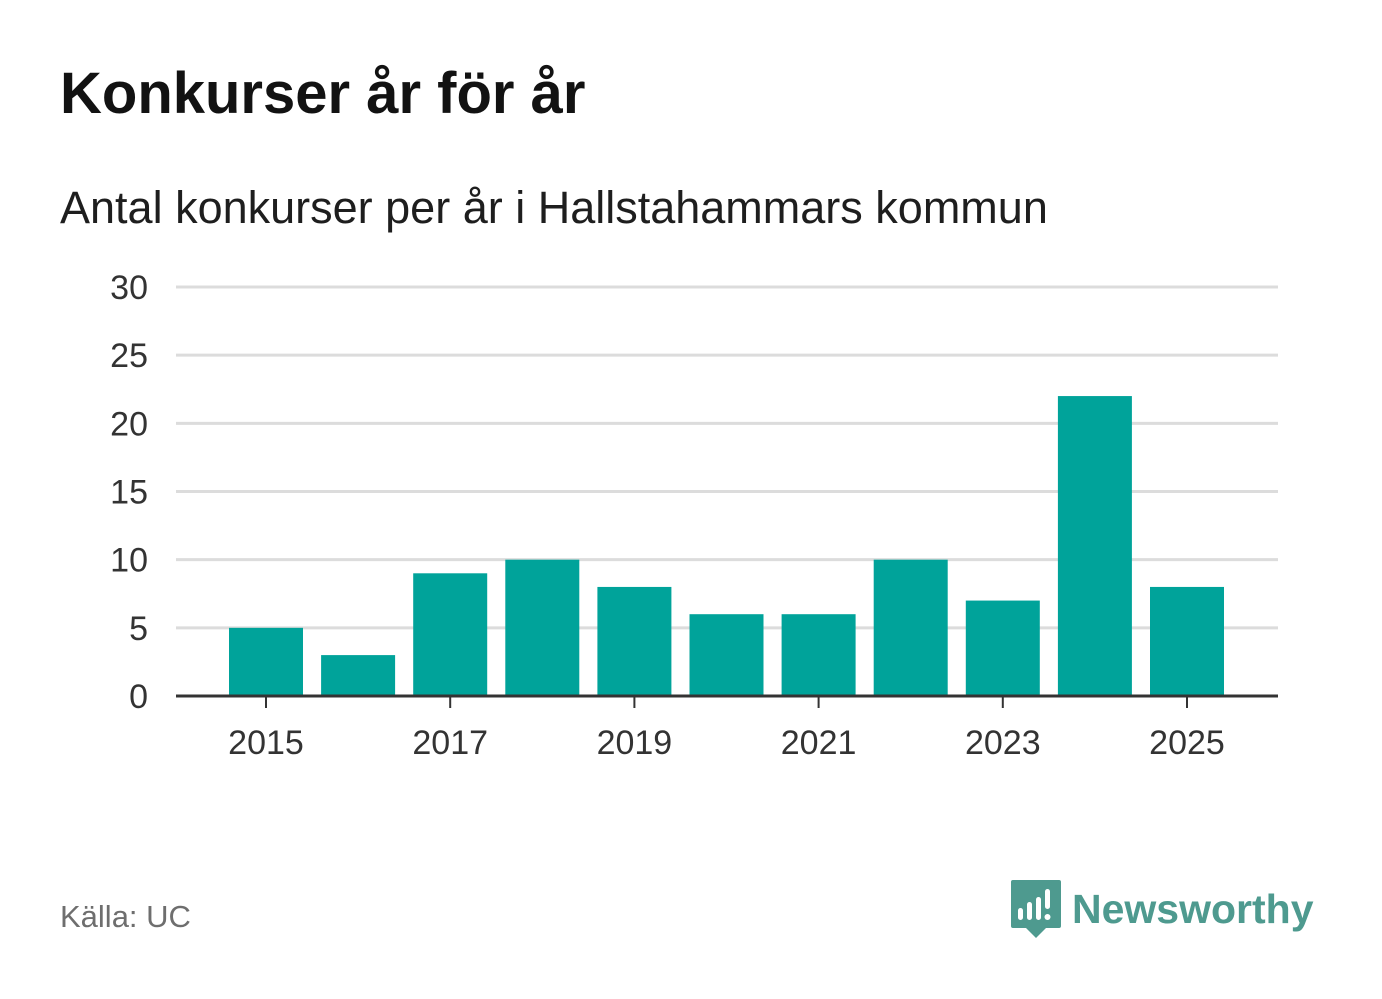 The height and width of the screenshot is (999, 1382). Describe the element at coordinates (323, 93) in the screenshot. I see `chart-title: Konkurser år för år` at that location.